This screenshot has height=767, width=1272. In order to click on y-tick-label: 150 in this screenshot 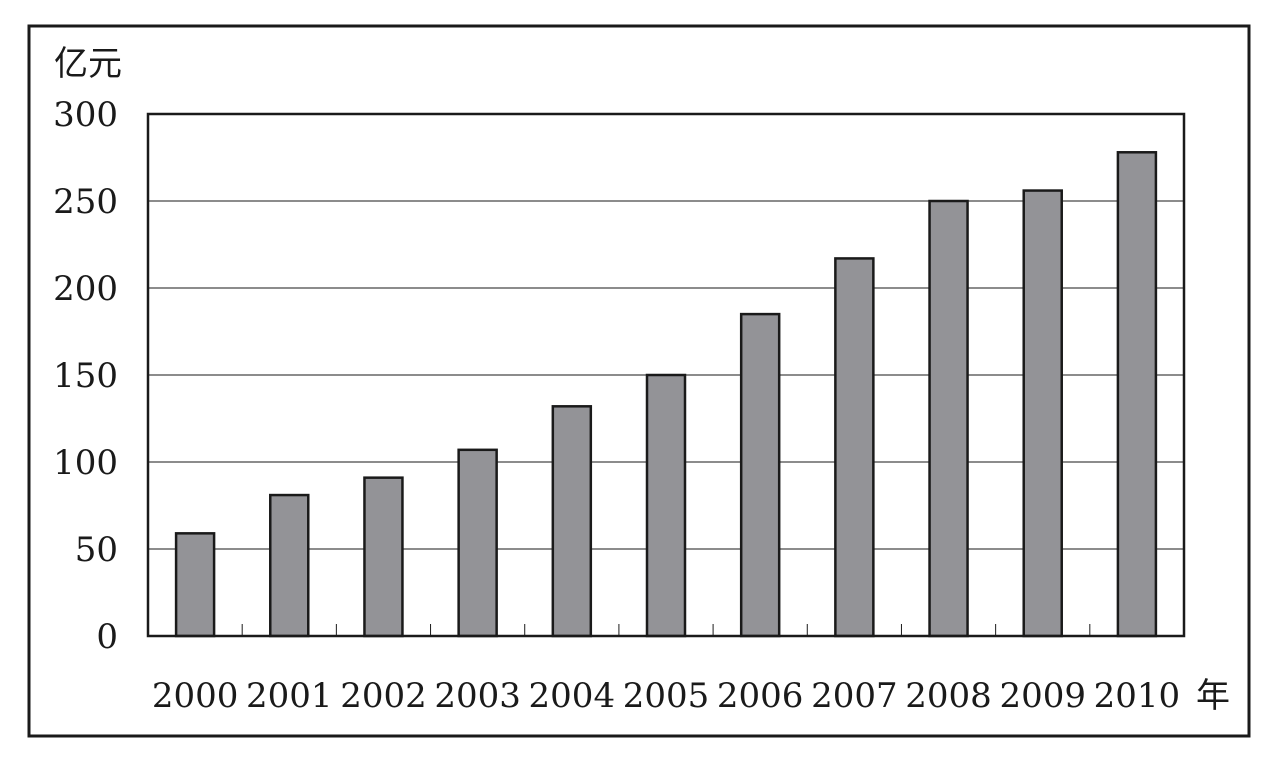, I will do `click(85, 376)`.